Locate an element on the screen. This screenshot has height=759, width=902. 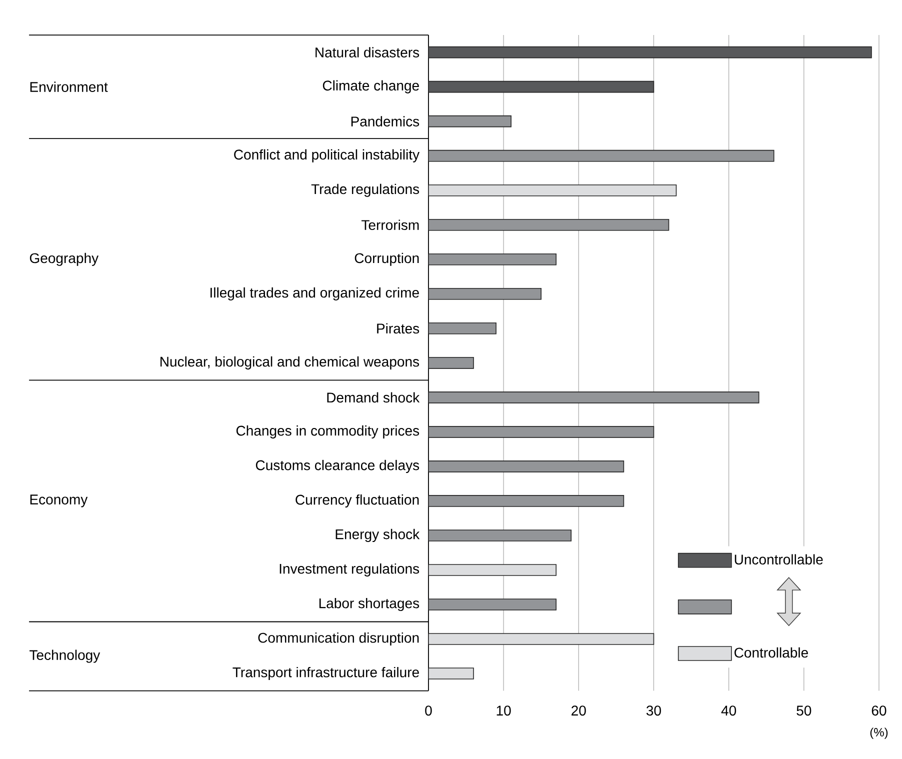
y-tick-label: Nuclear, biological and chemical weapons is located at coordinates (290, 363).